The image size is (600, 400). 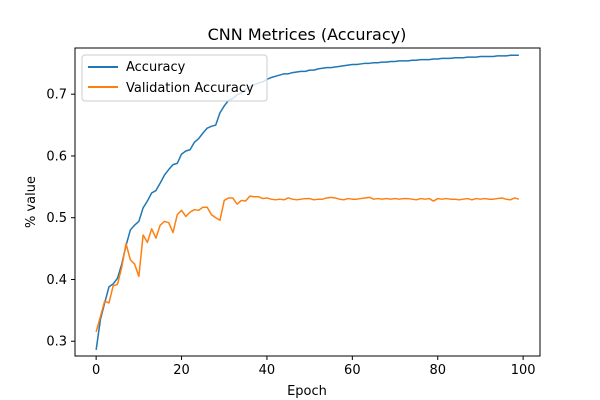 I want to click on y-tick-label: 0.5, so click(x=56, y=218).